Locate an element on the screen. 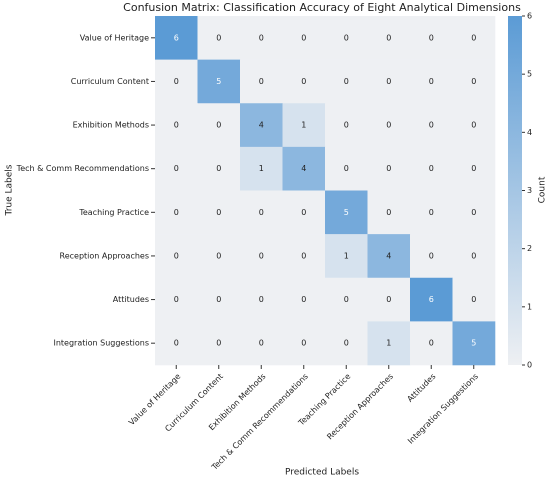  y-tick-label: Exhibition Methods is located at coordinates (111, 125).